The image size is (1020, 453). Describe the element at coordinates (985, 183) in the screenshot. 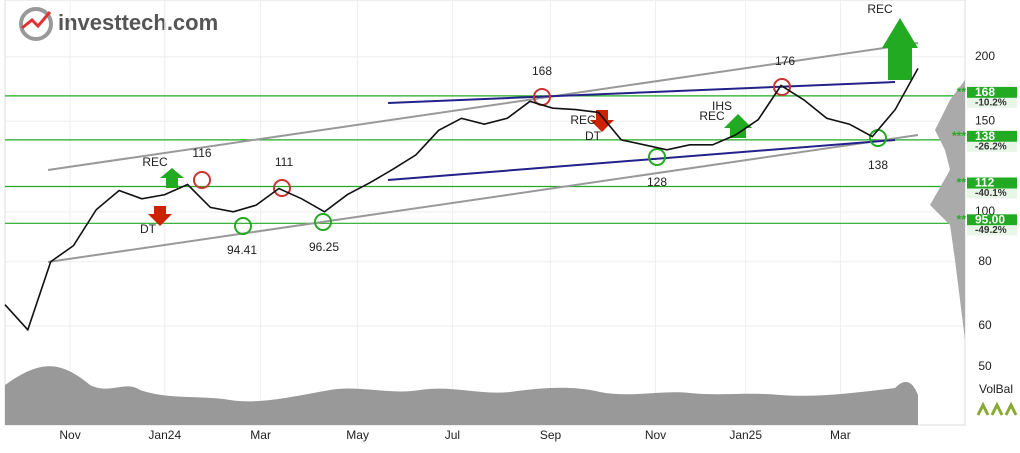

I see `level-value: 112` at that location.